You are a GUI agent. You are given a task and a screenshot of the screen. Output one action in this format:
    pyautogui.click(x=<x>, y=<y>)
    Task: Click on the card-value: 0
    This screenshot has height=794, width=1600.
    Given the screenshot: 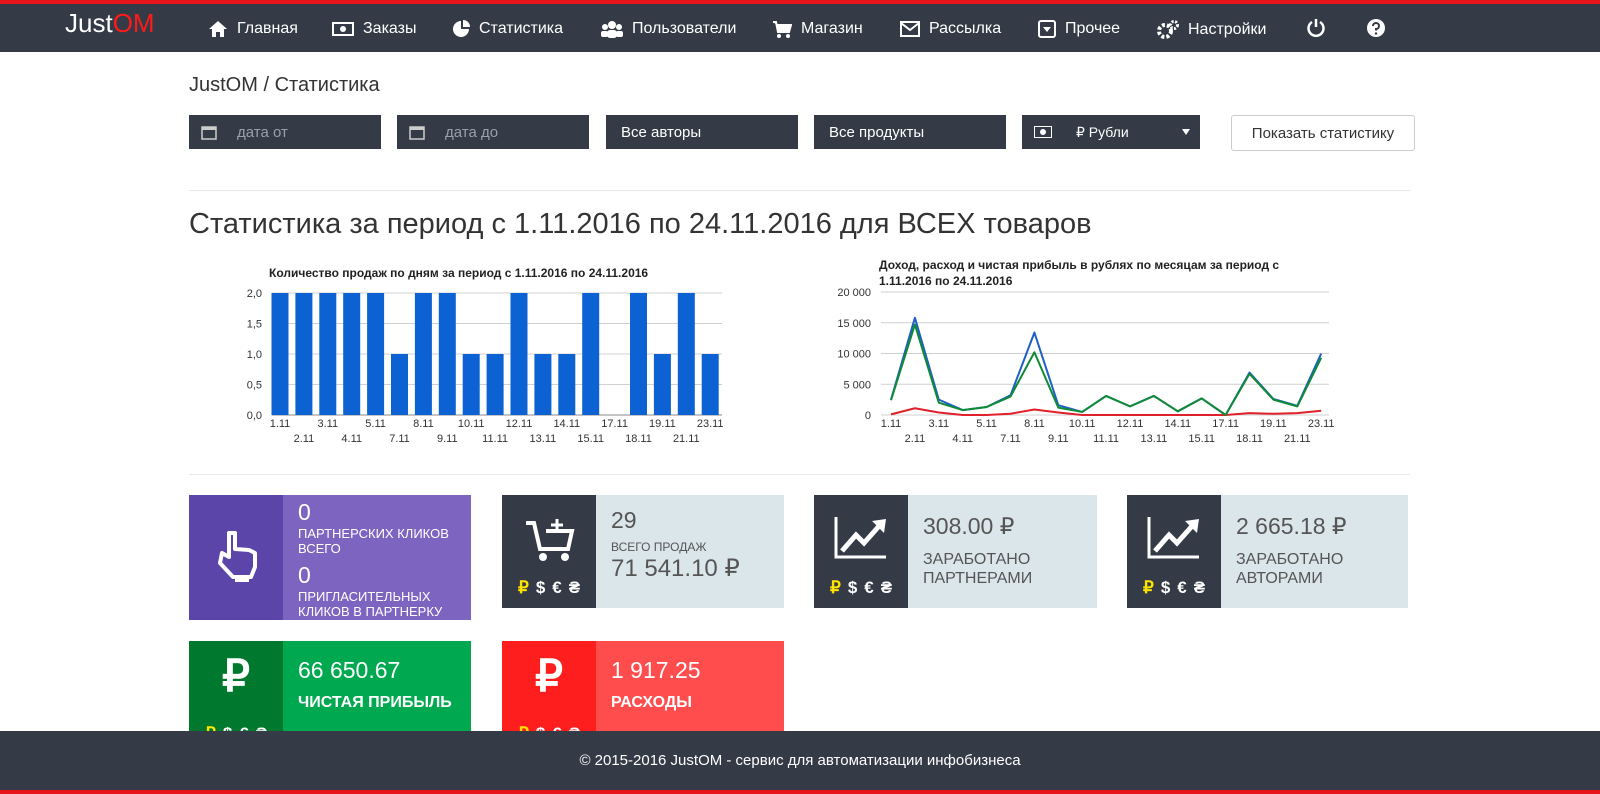 What is the action you would take?
    pyautogui.click(x=304, y=512)
    